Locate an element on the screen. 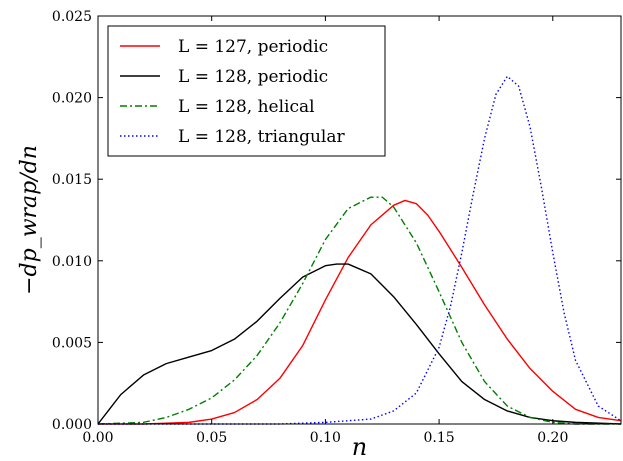 The width and height of the screenshot is (623, 461). legend-label-2: L = 128, helical is located at coordinates (246, 107).